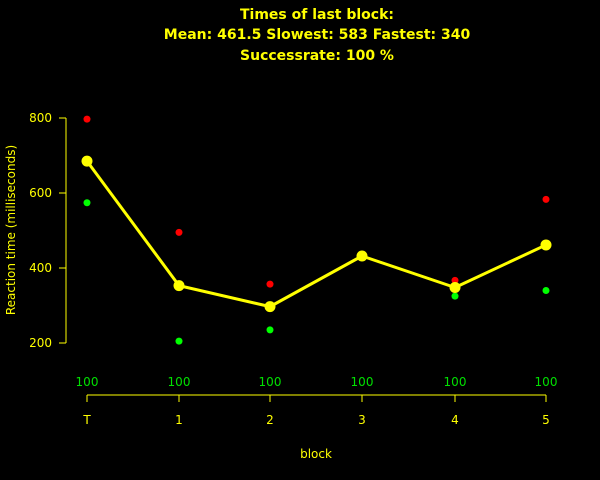 The image size is (600, 480). Describe the element at coordinates (362, 420) in the screenshot. I see `x-tick-label: 3` at that location.